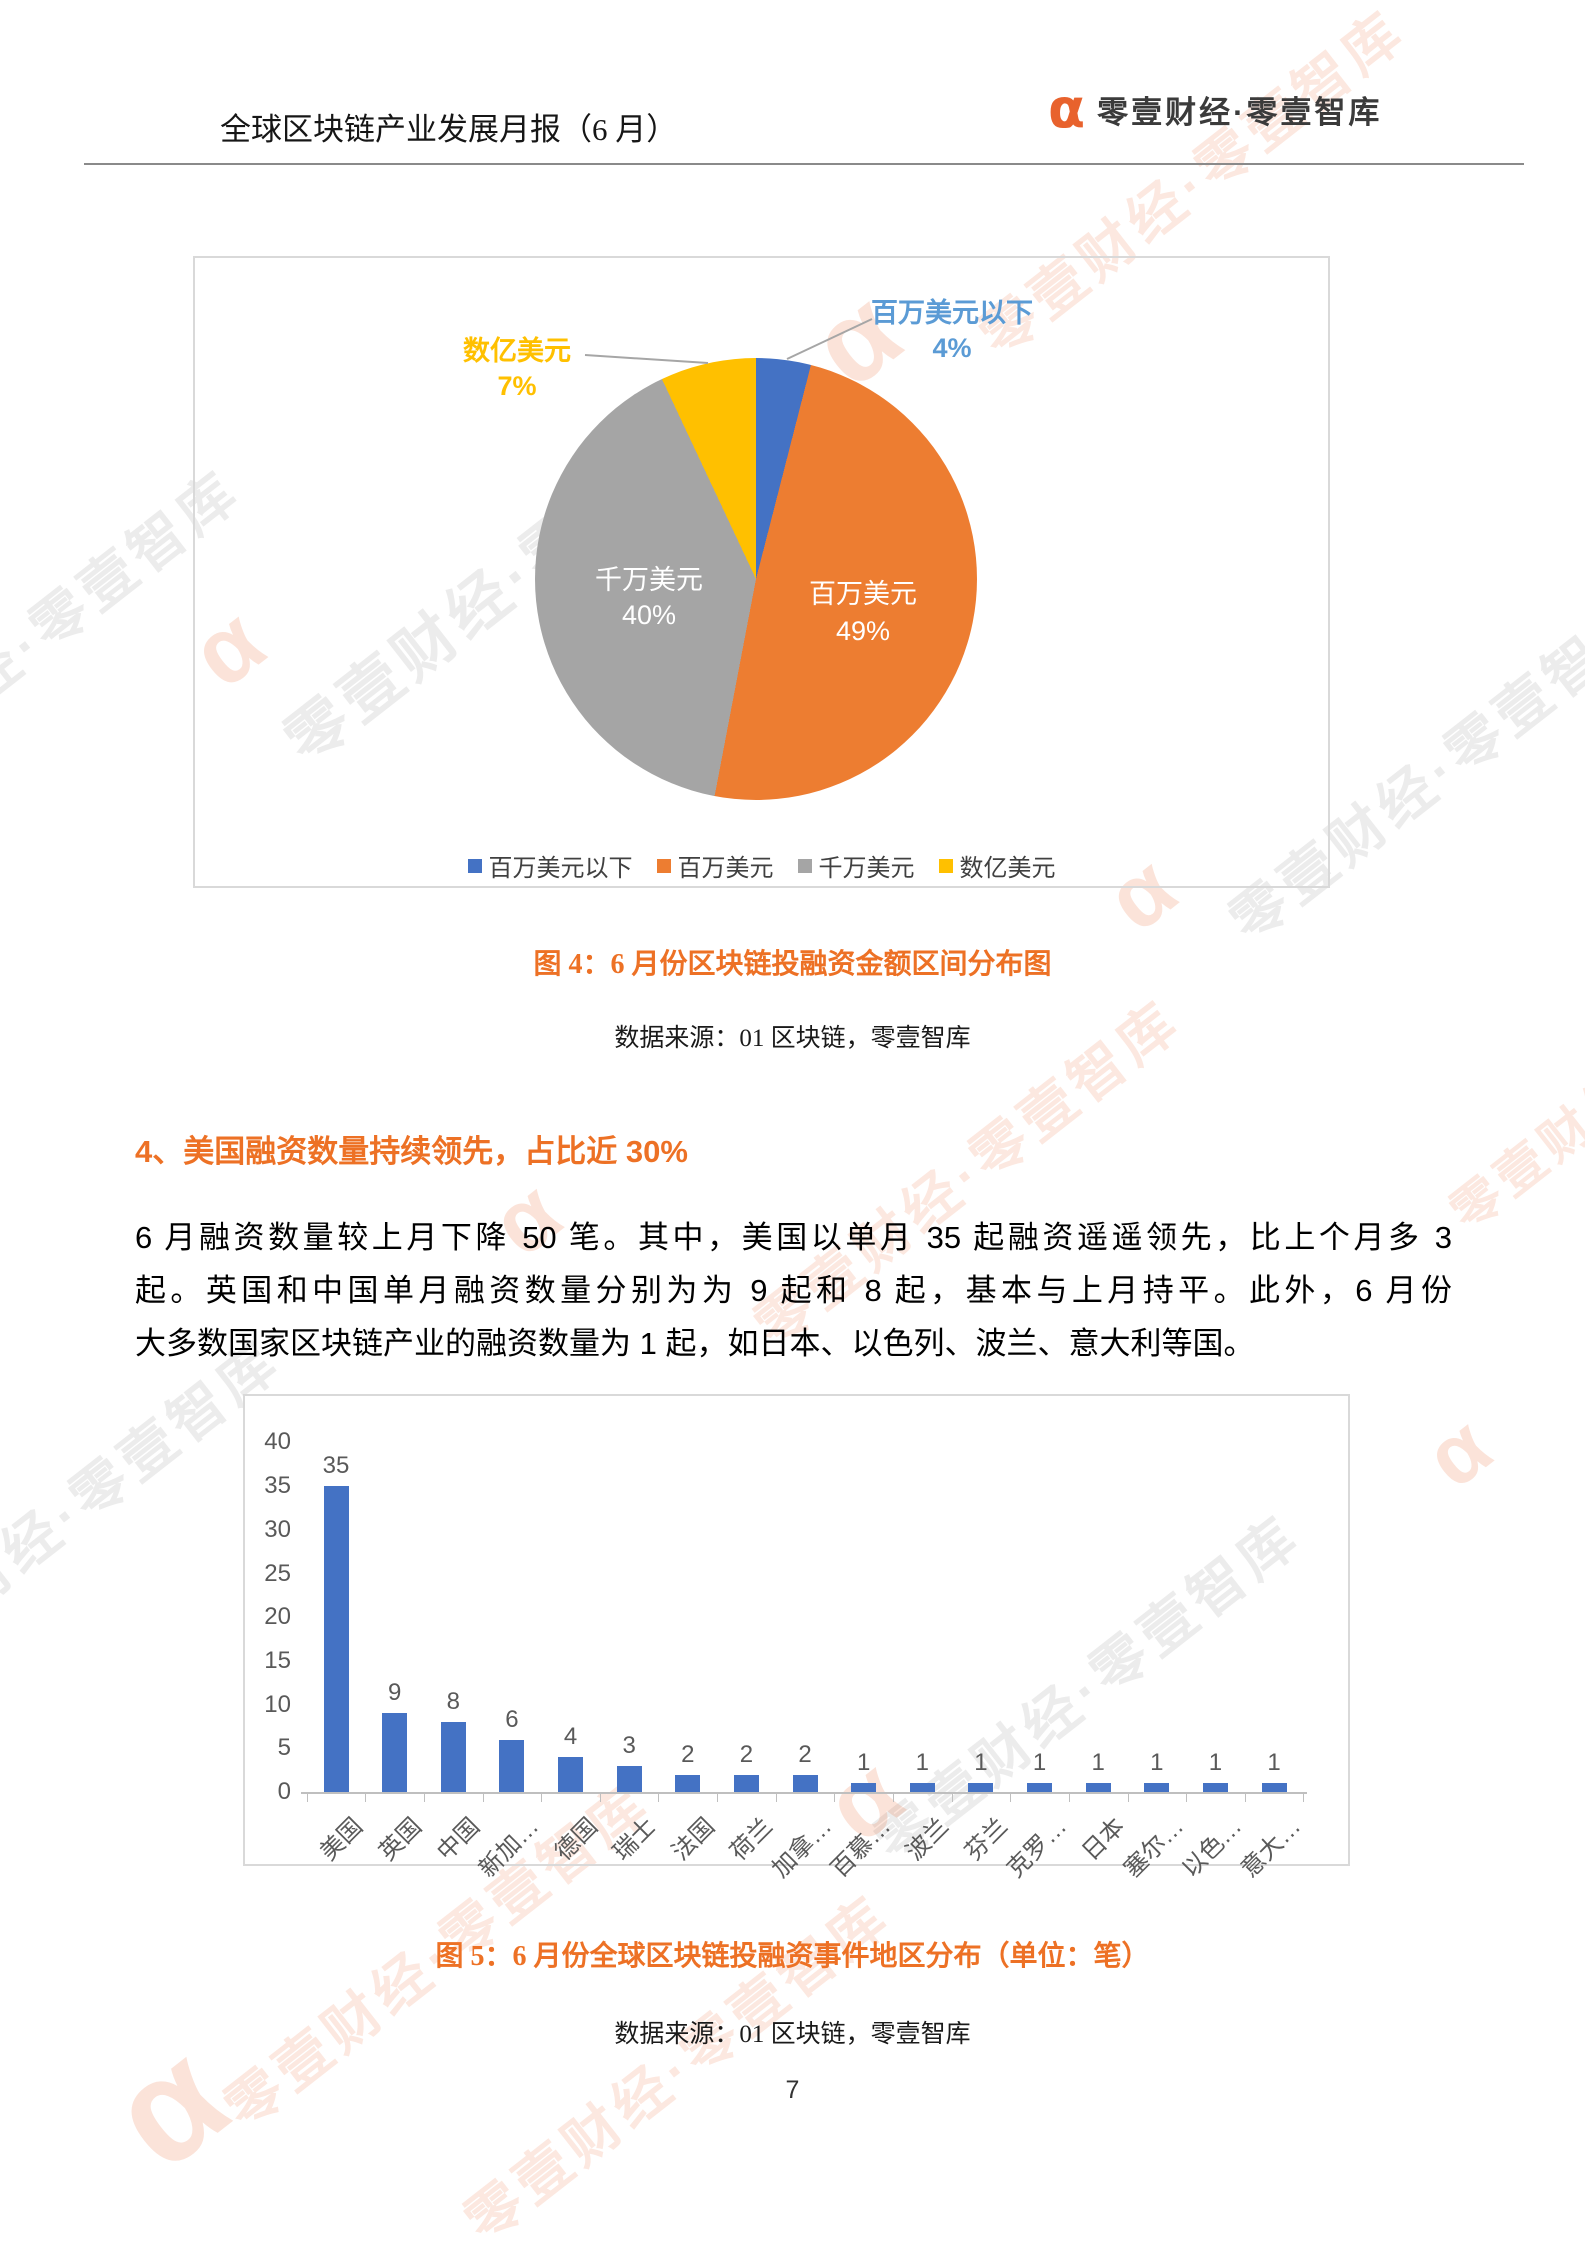 The height and width of the screenshot is (2244, 1585). I want to click on bar-美国, so click(336, 1639).